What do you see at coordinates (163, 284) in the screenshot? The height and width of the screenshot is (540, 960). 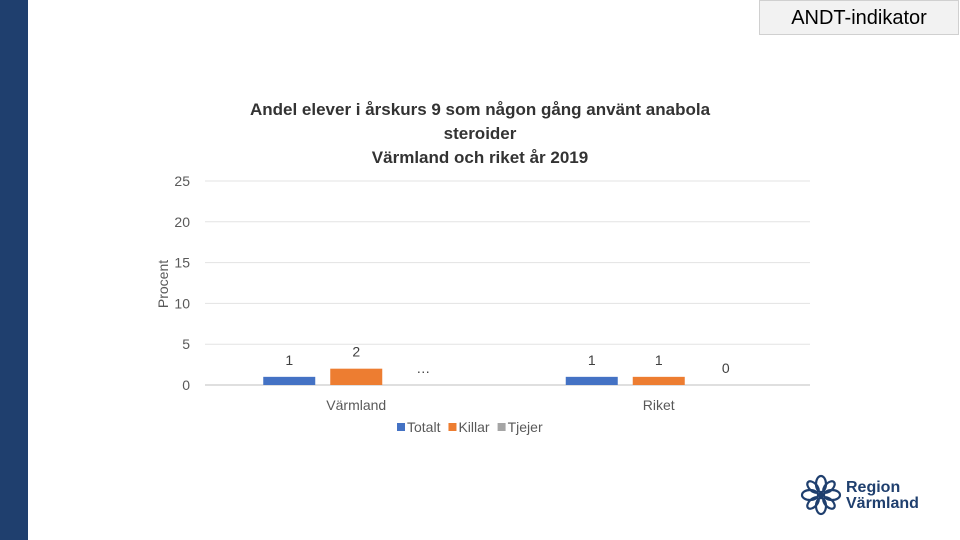 I see `y-axis-label: Procent` at bounding box center [163, 284].